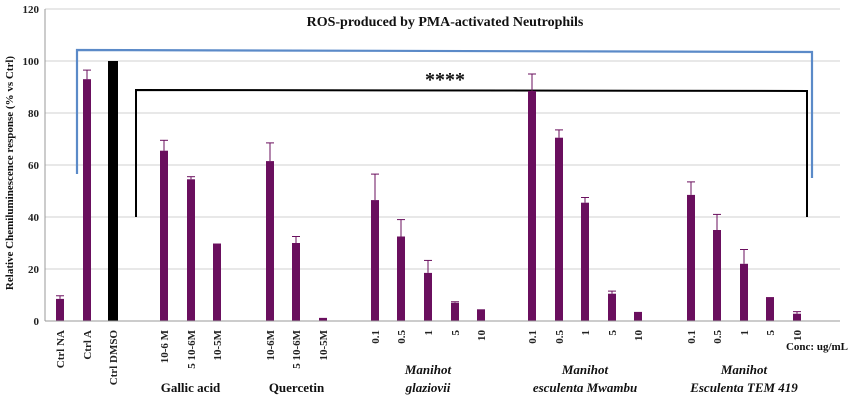 Image resolution: width=850 pixels, height=403 pixels. Describe the element at coordinates (585, 387) in the screenshot. I see `group-label: esculenta Mwambu` at that location.